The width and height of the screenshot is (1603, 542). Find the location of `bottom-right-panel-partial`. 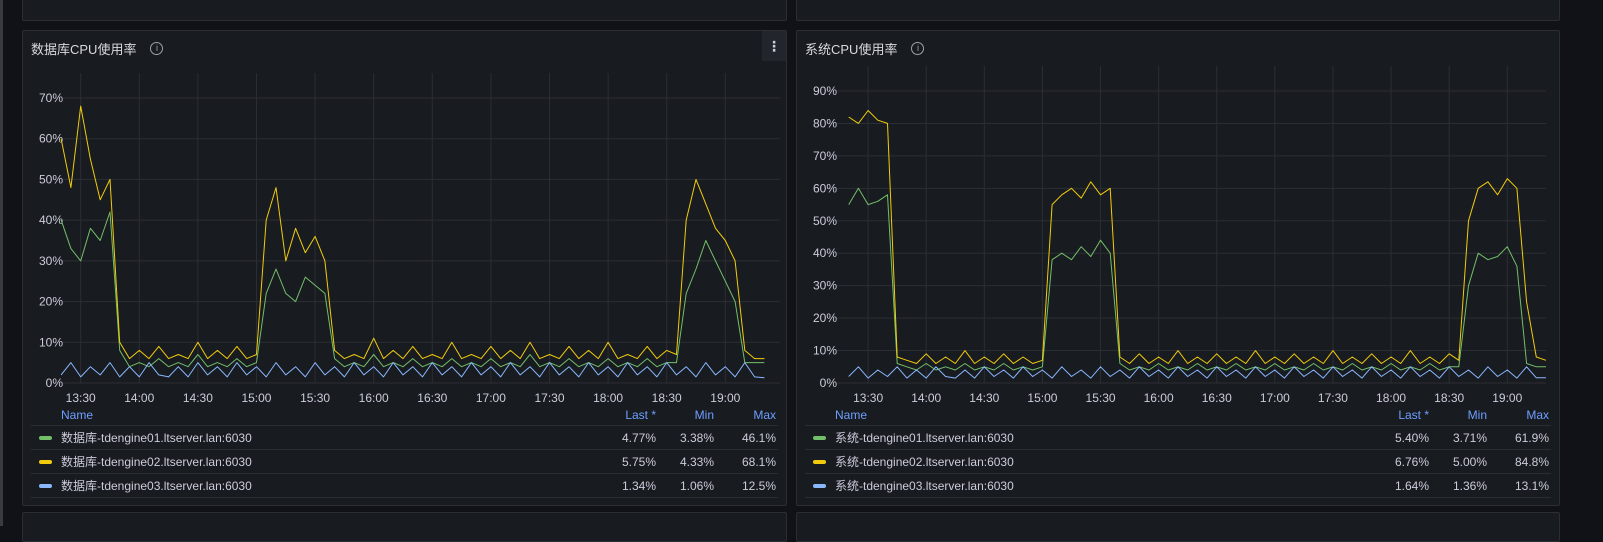

bottom-right-panel-partial is located at coordinates (1178, 527).